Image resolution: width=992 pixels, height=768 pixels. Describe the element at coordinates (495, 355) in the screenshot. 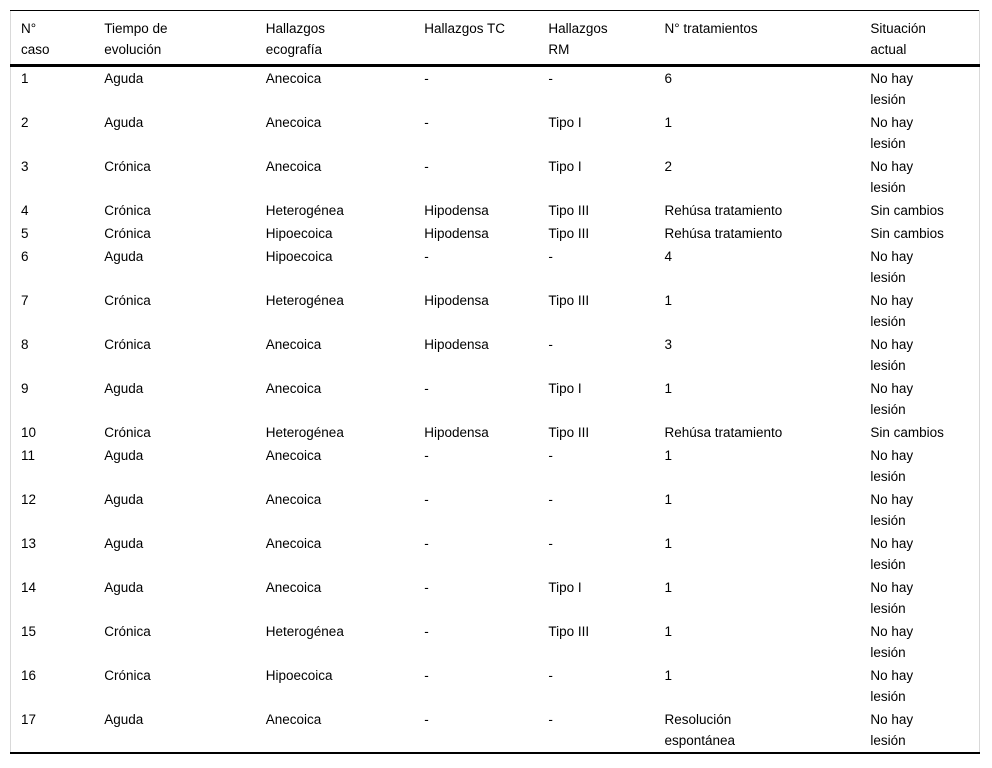

I see `table-row: 8 Crónica Anecoica Hipodensa - 3 No hay lesión` at that location.